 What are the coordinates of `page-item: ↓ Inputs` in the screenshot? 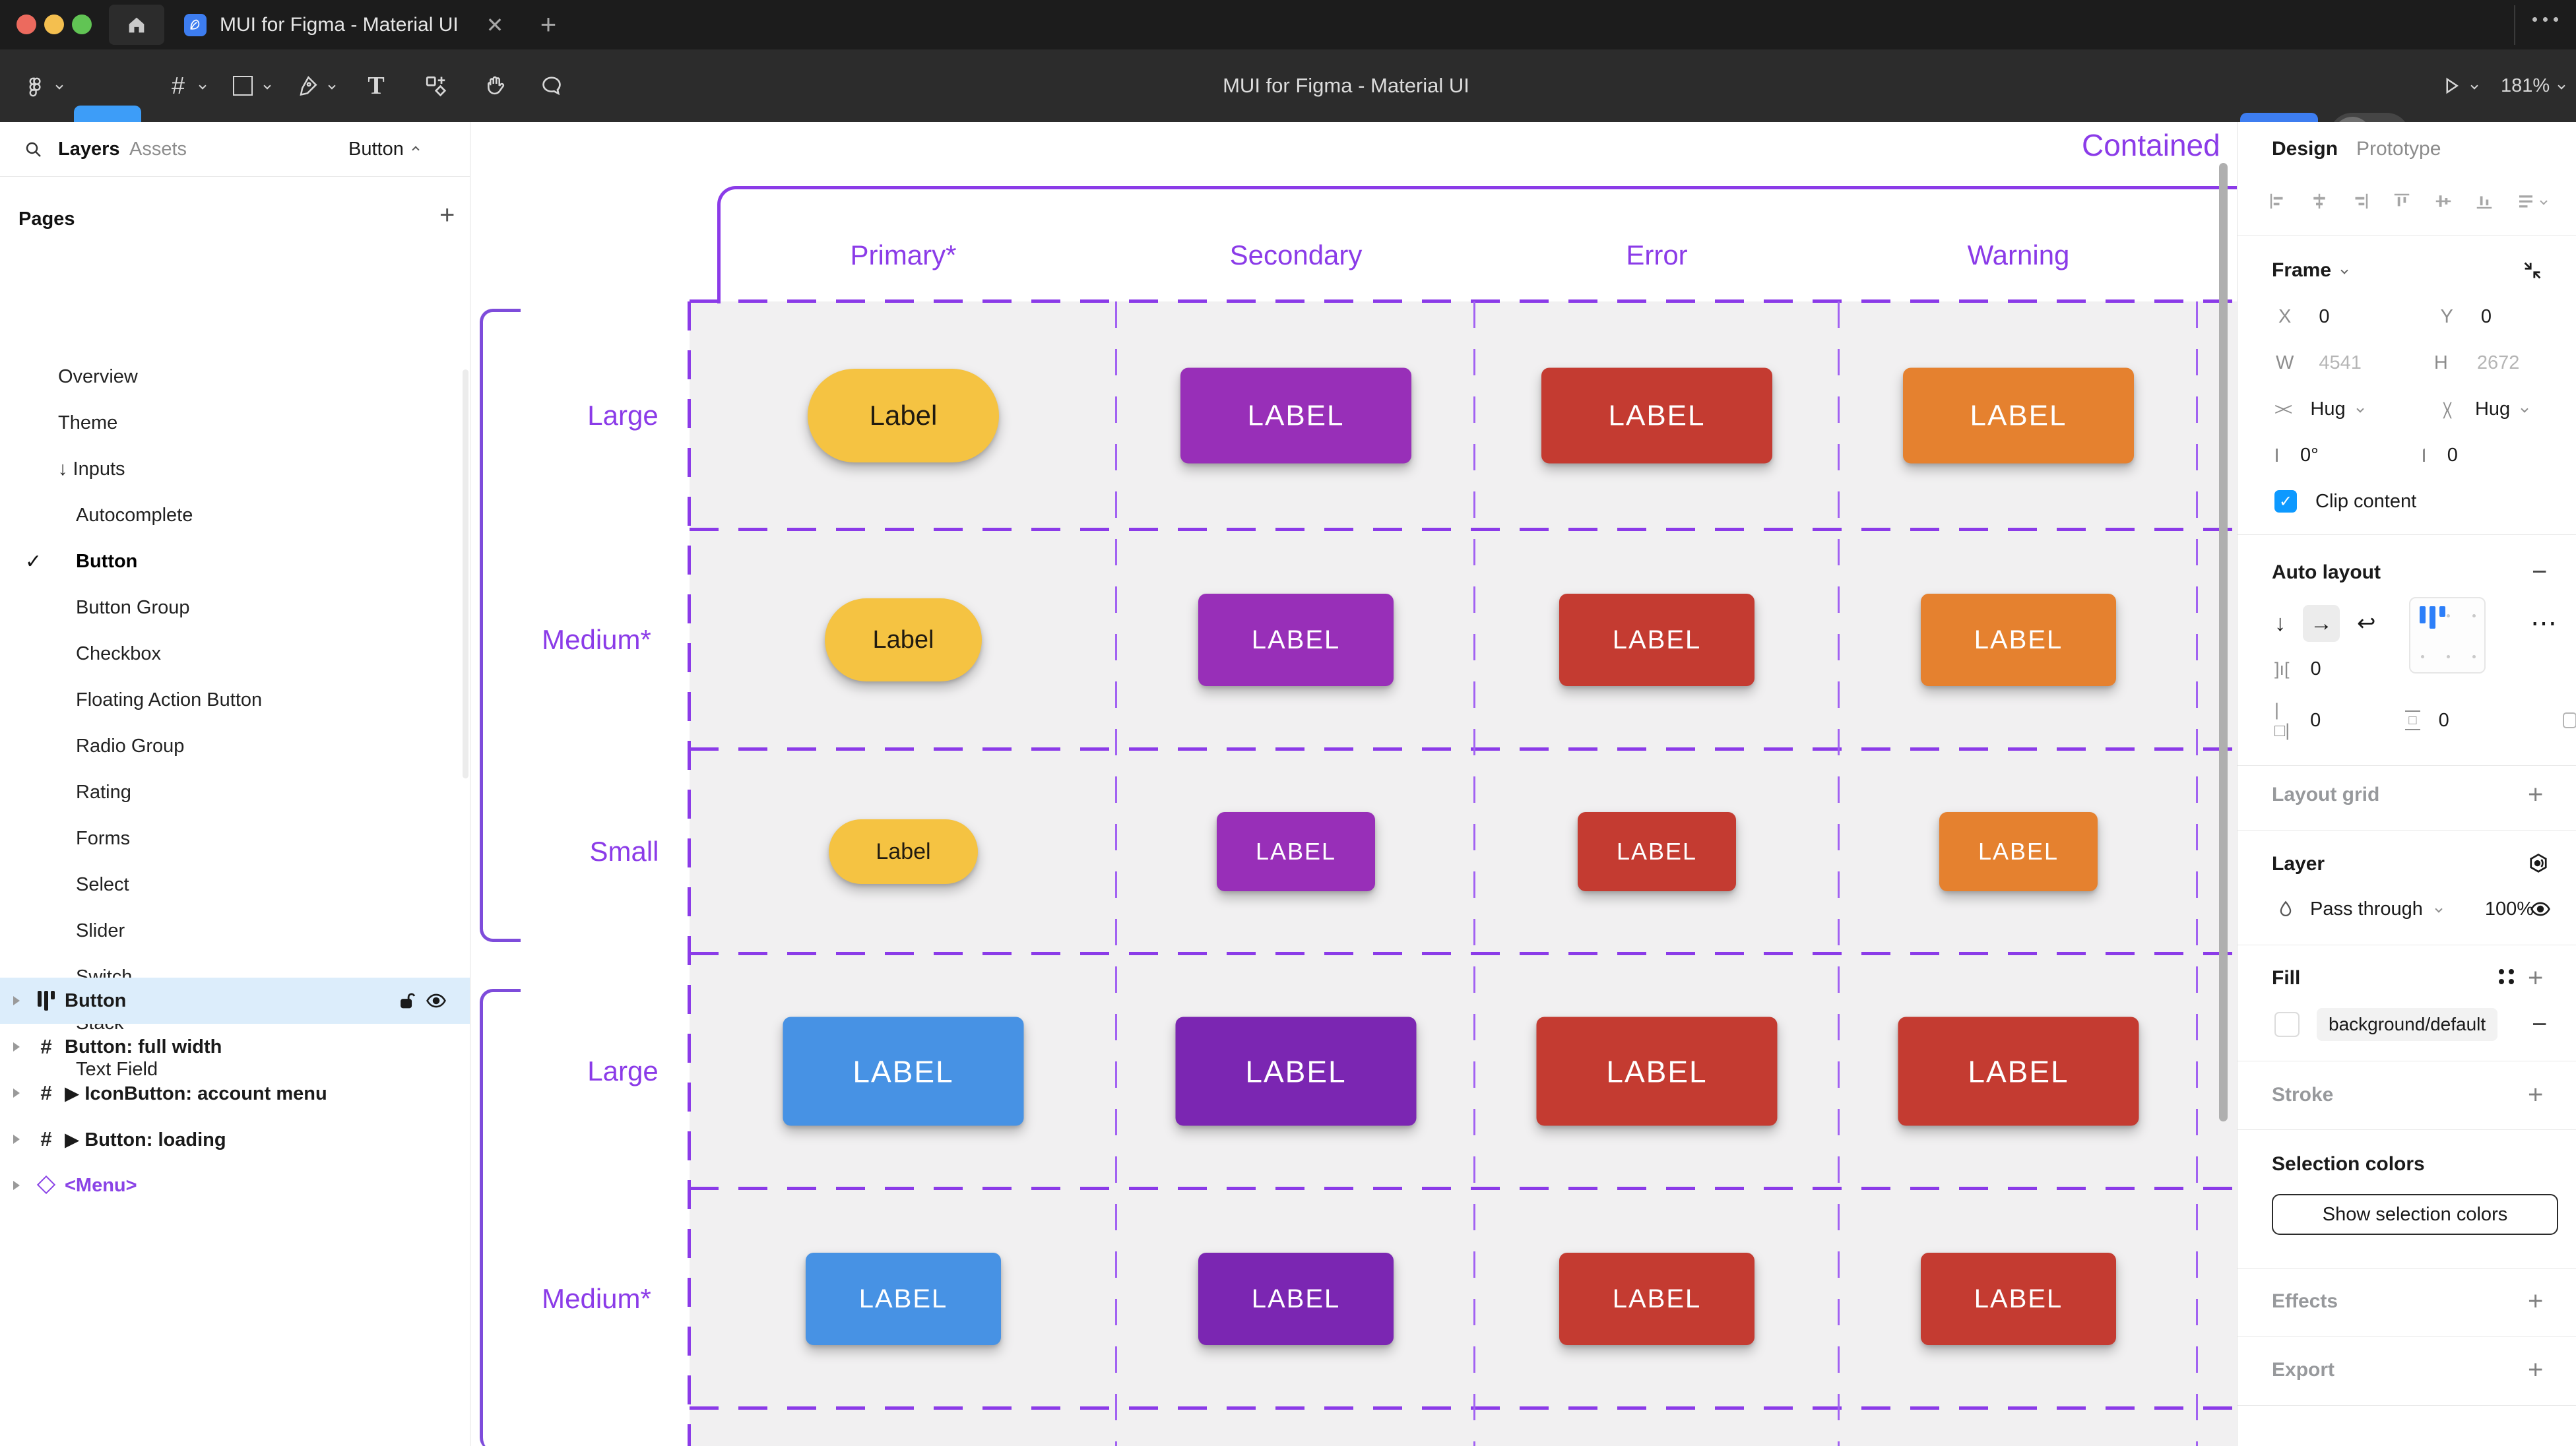 It's located at (92, 469).